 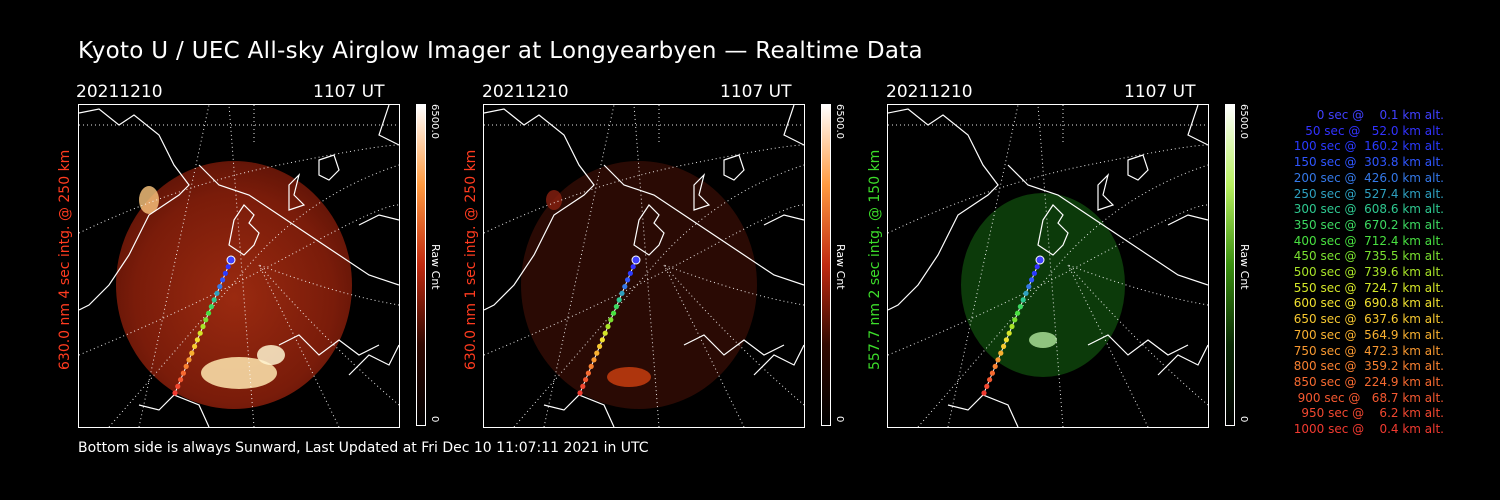 I want to click on panel-3-cbar-label: Raw Cnt, so click(x=1244, y=267).